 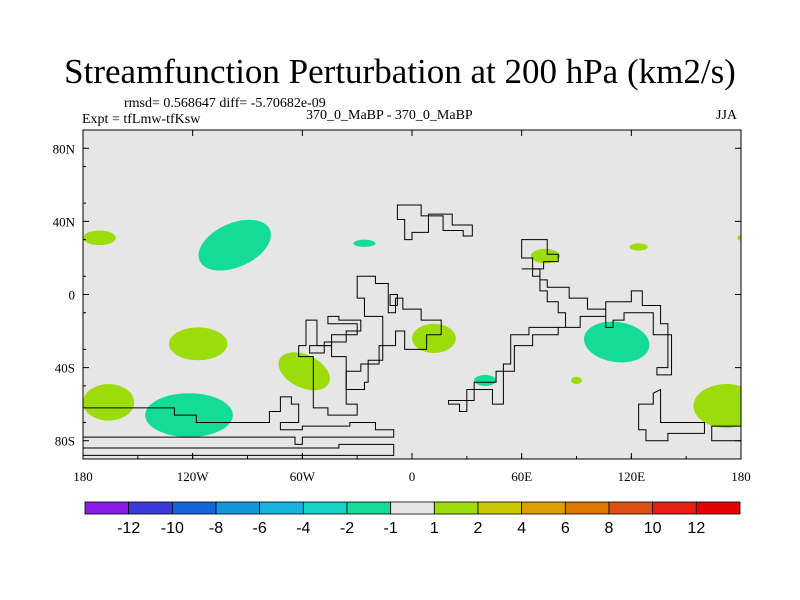 What do you see at coordinates (671, 415) in the screenshot?
I see `land-australia-outline` at bounding box center [671, 415].